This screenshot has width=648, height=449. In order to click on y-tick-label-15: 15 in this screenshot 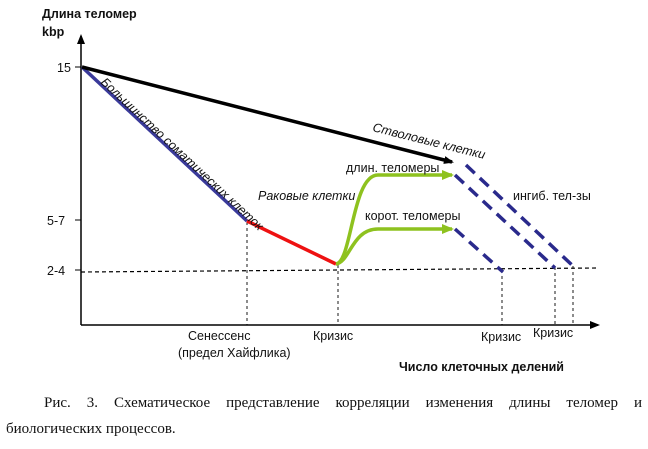, I will do `click(64, 68)`.